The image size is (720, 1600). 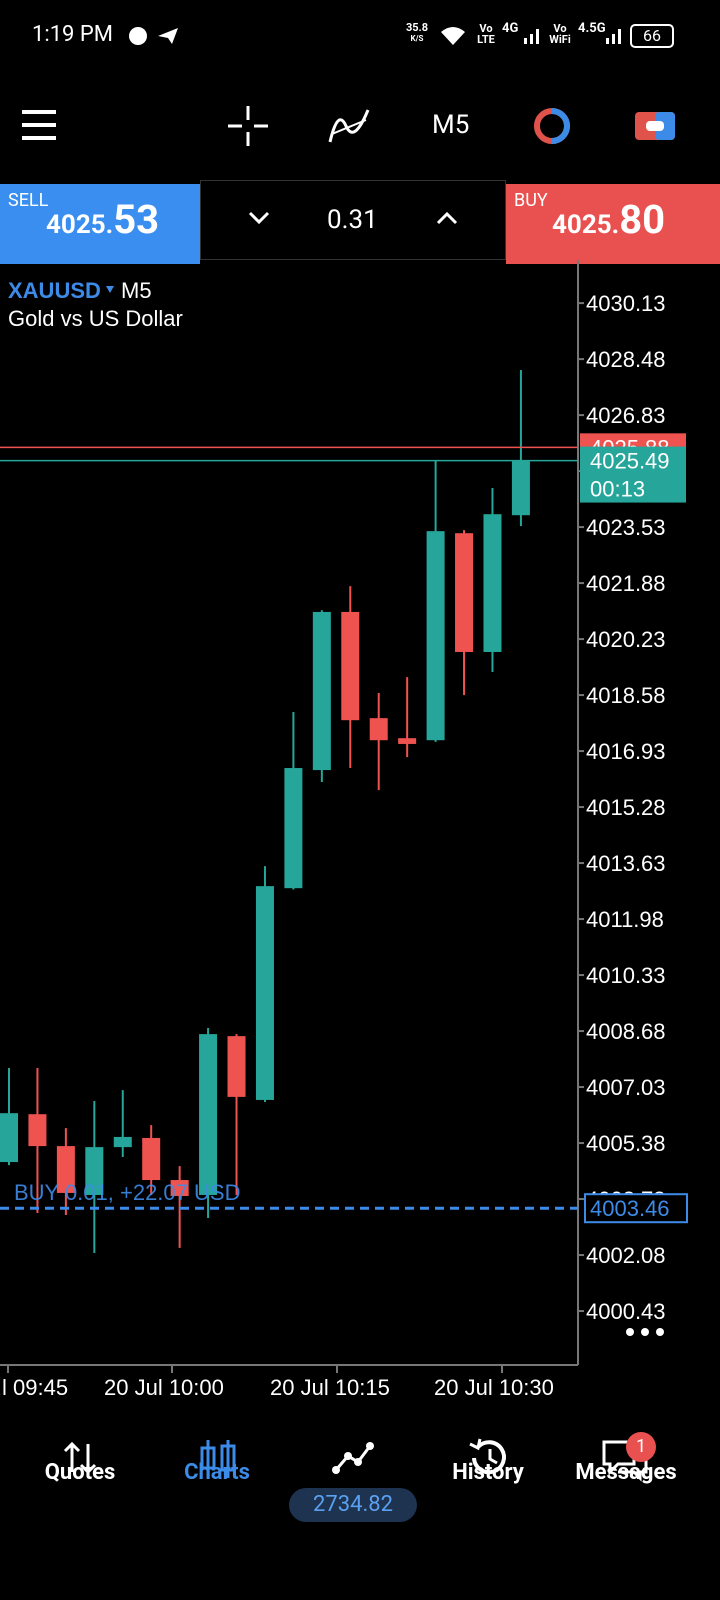 What do you see at coordinates (353, 1458) in the screenshot?
I see `trade-nav-icon` at bounding box center [353, 1458].